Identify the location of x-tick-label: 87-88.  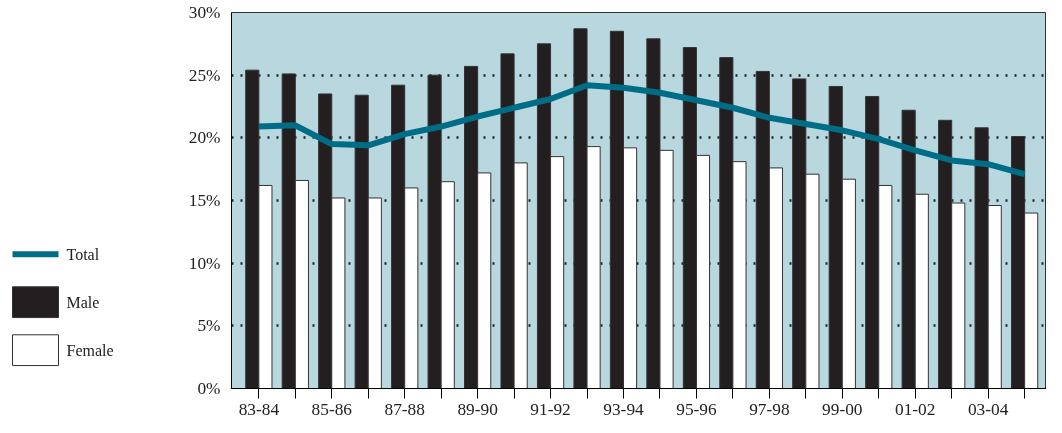
(404, 409).